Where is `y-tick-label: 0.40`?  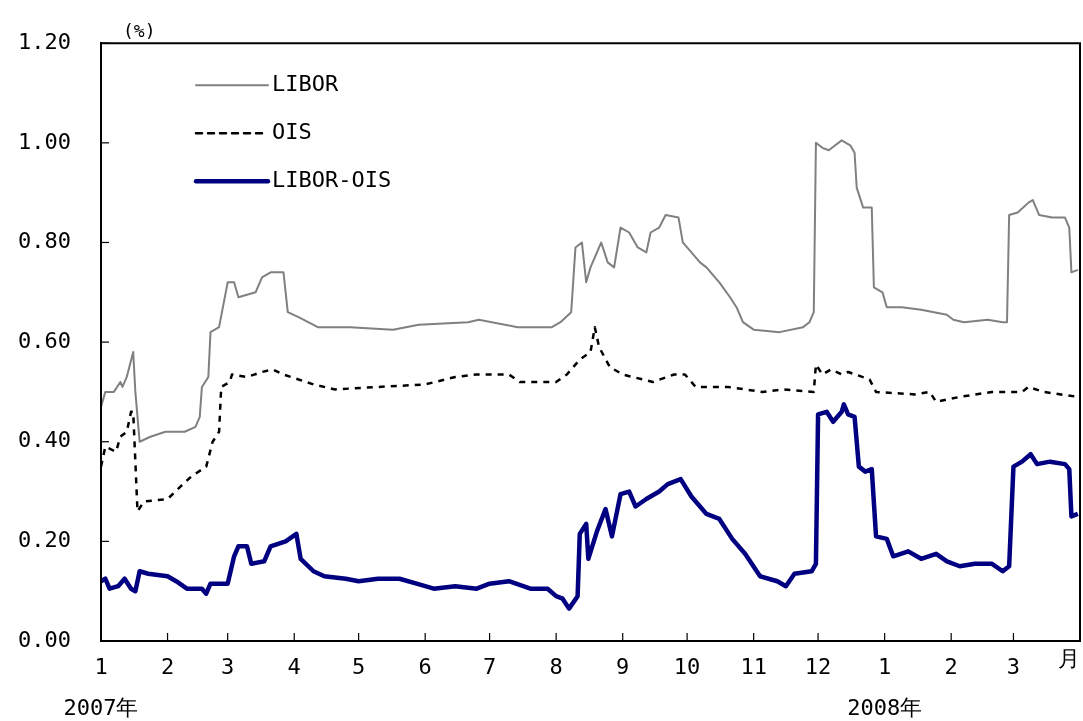 y-tick-label: 0.40 is located at coordinates (44, 440).